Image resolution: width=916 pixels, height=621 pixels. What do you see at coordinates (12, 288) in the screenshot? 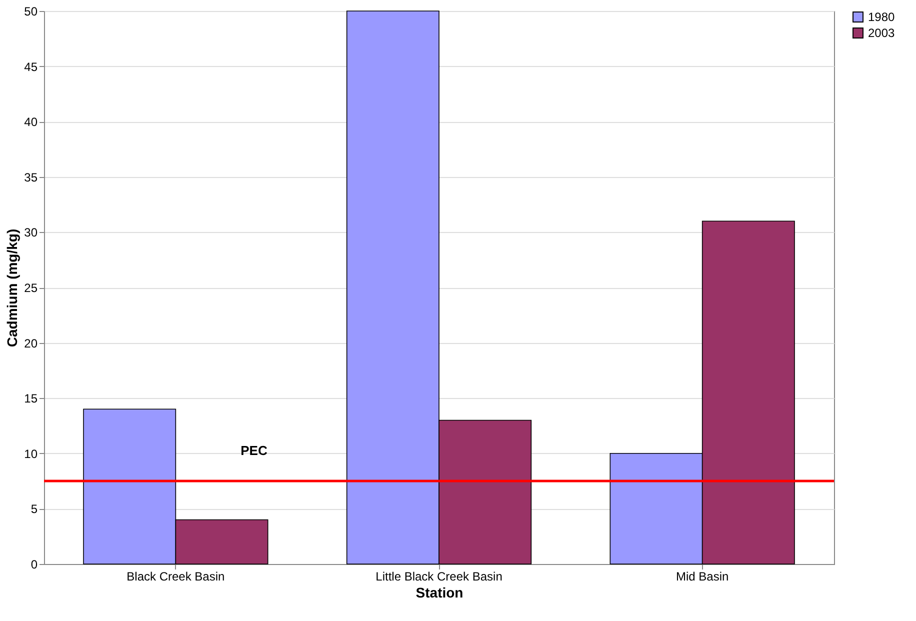
I see `y-axis-title: Cadmium (mg/kg)` at bounding box center [12, 288].